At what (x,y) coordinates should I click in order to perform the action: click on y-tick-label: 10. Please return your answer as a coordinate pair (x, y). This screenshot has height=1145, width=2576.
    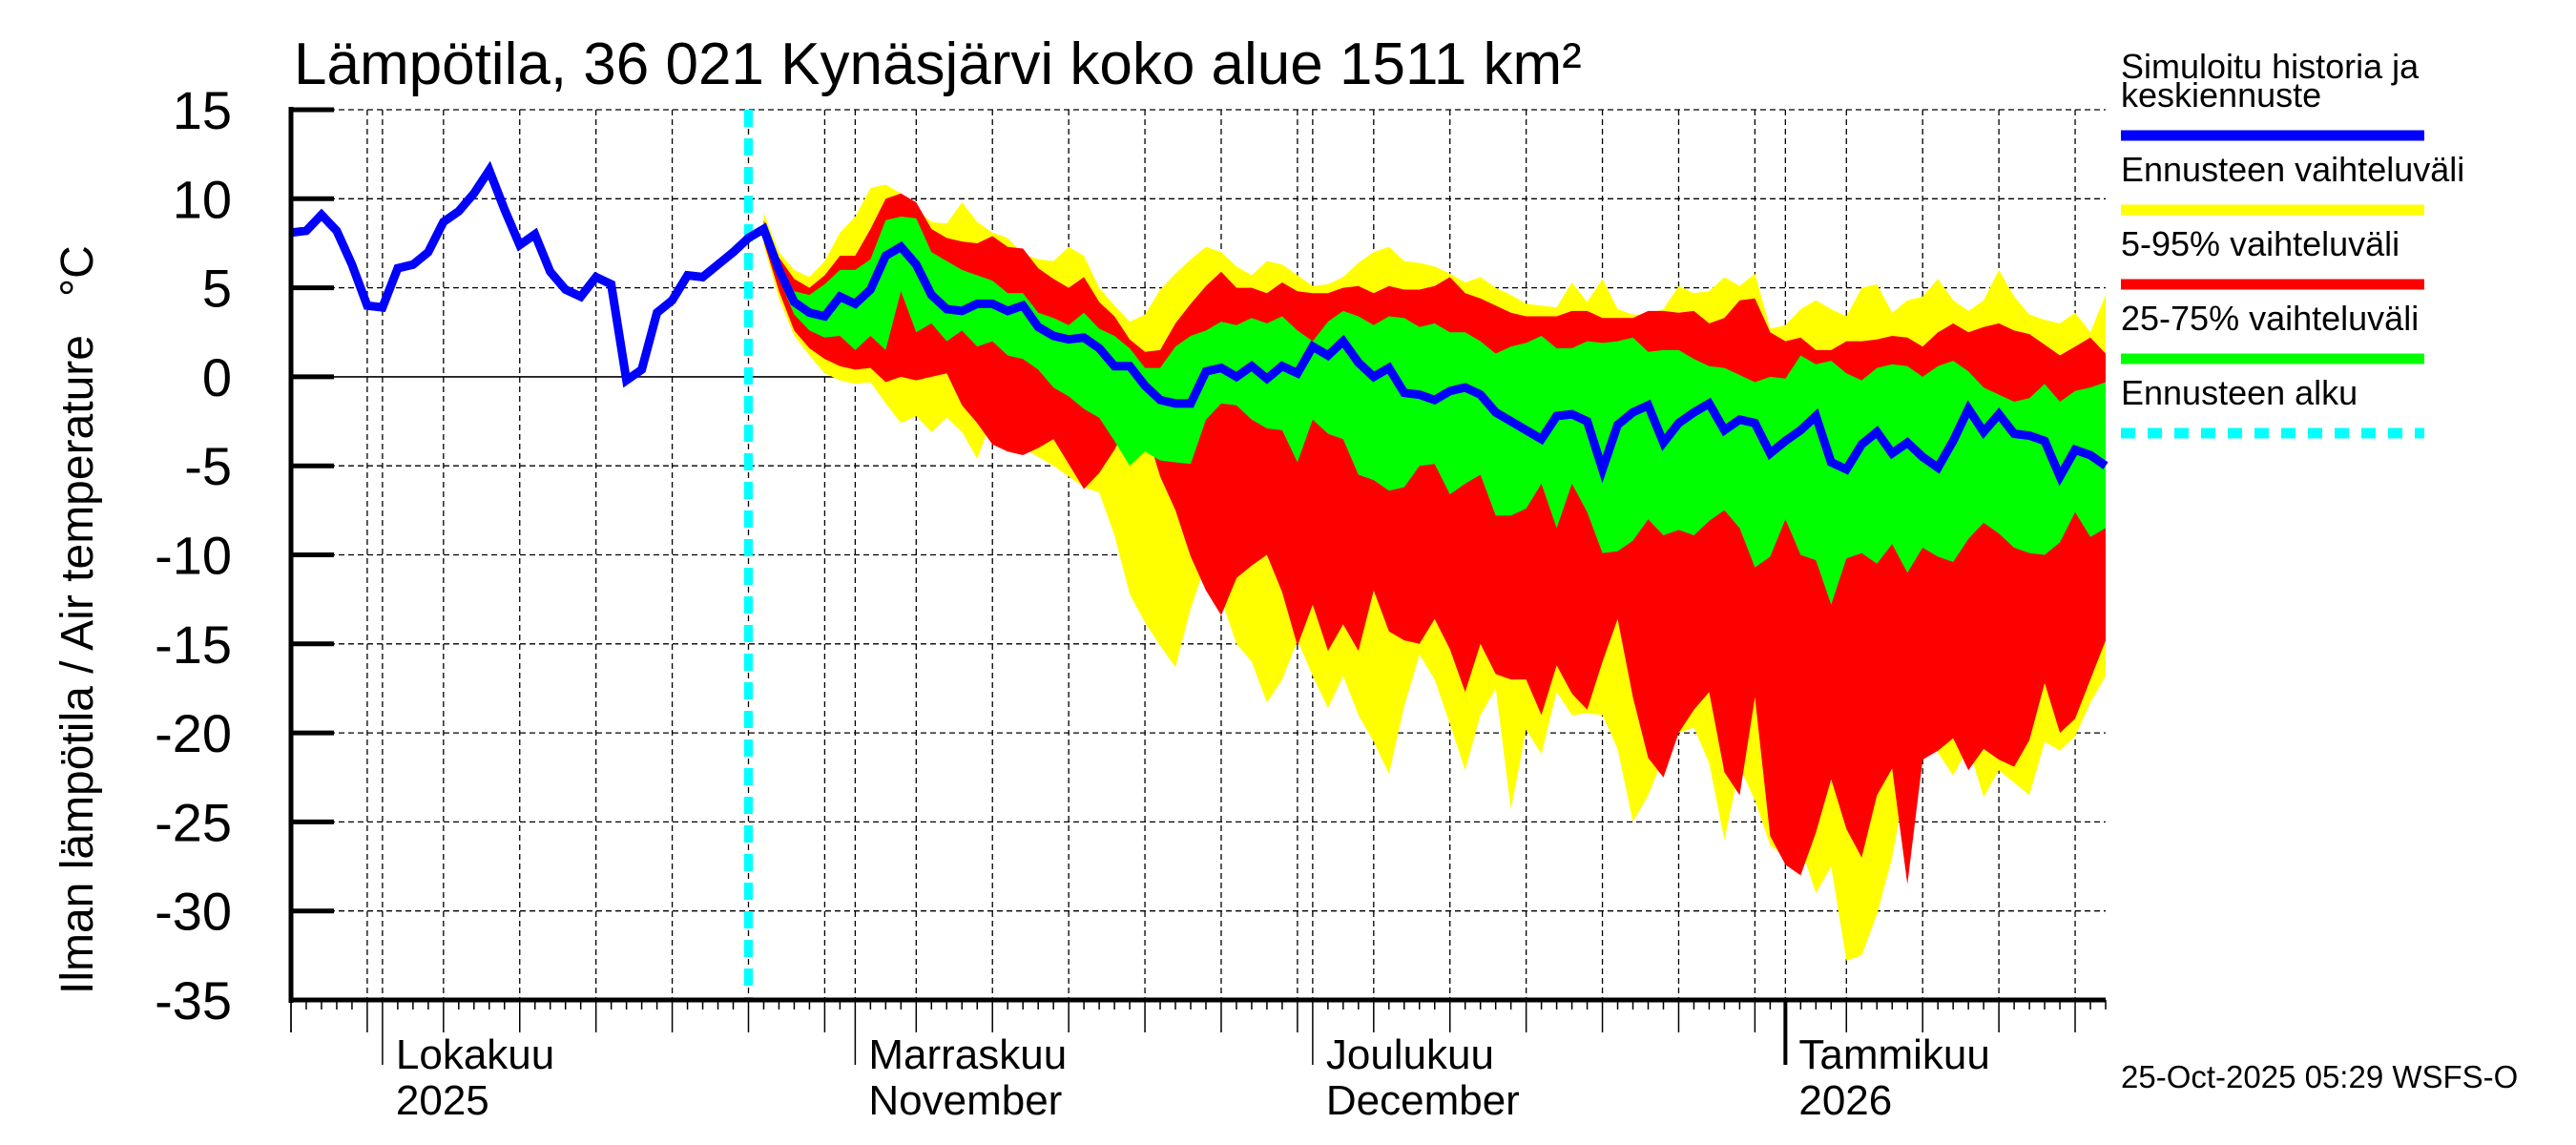
    Looking at the image, I should click on (202, 199).